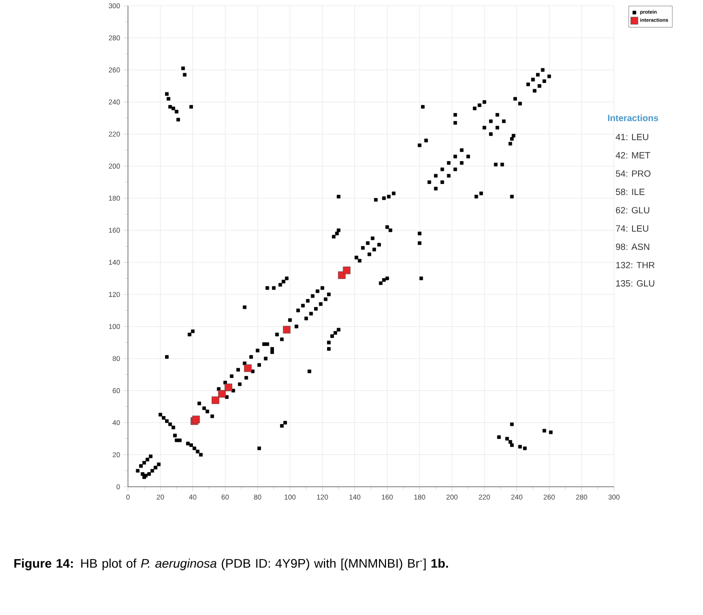  Describe the element at coordinates (633, 118) in the screenshot. I see `annotation: Interactions` at that location.